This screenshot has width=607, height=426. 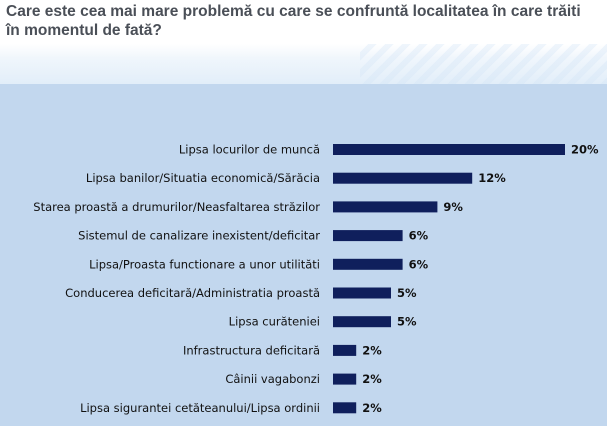 What do you see at coordinates (274, 322) in the screenshot?
I see `category-label: Lipsa curăteniei` at bounding box center [274, 322].